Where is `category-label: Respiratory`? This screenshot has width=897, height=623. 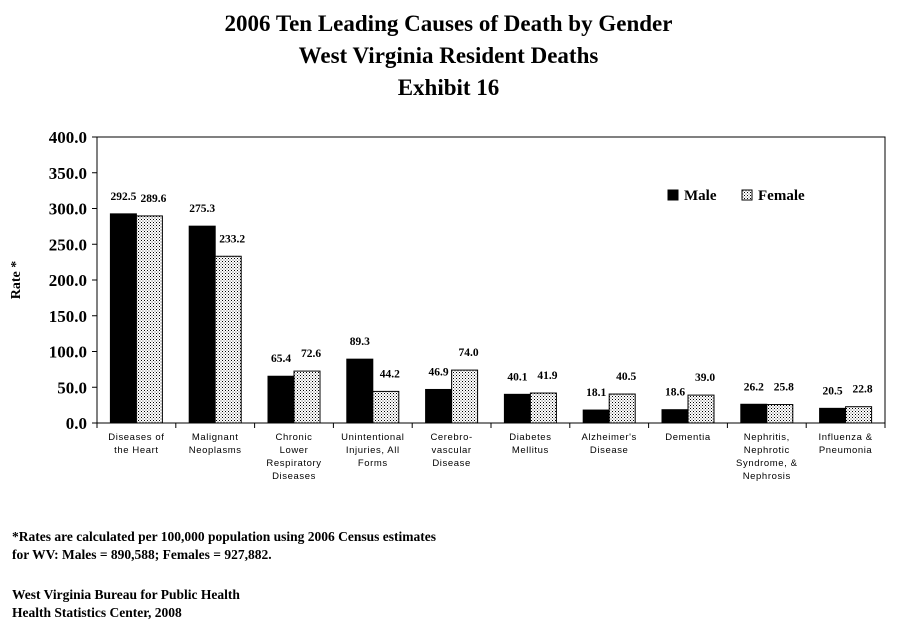
category-label: Respiratory is located at coordinates (293, 463).